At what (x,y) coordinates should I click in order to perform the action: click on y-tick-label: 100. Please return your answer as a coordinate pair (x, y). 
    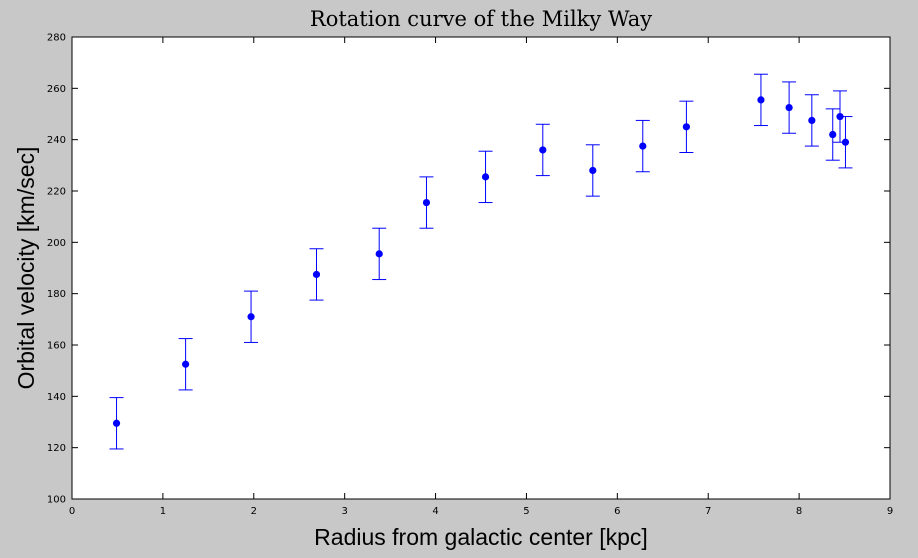
    Looking at the image, I should click on (56, 500).